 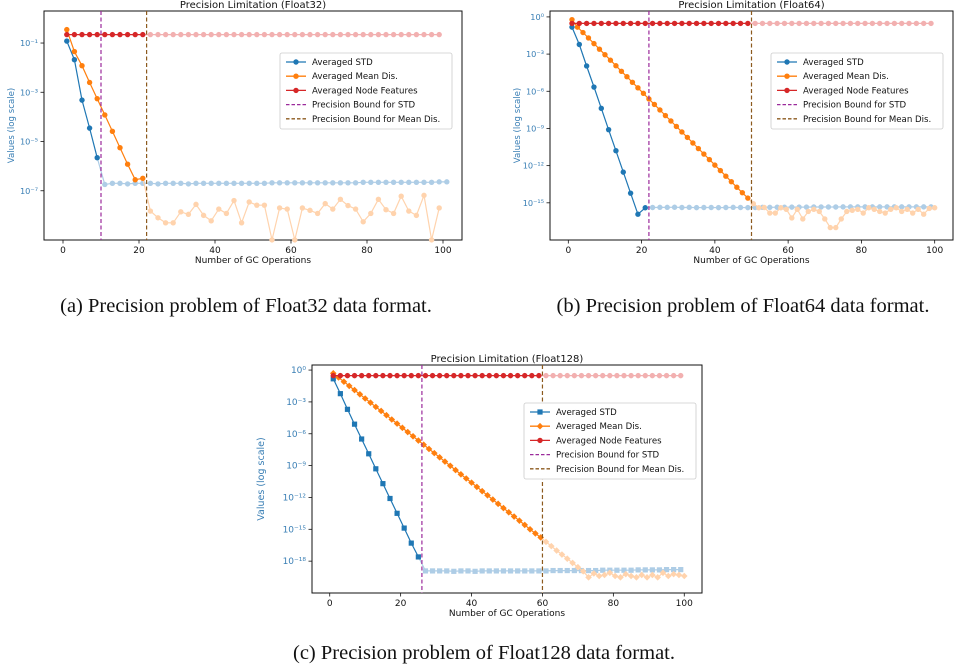 I want to click on legend-label: Averaged Node Features, so click(x=856, y=91).